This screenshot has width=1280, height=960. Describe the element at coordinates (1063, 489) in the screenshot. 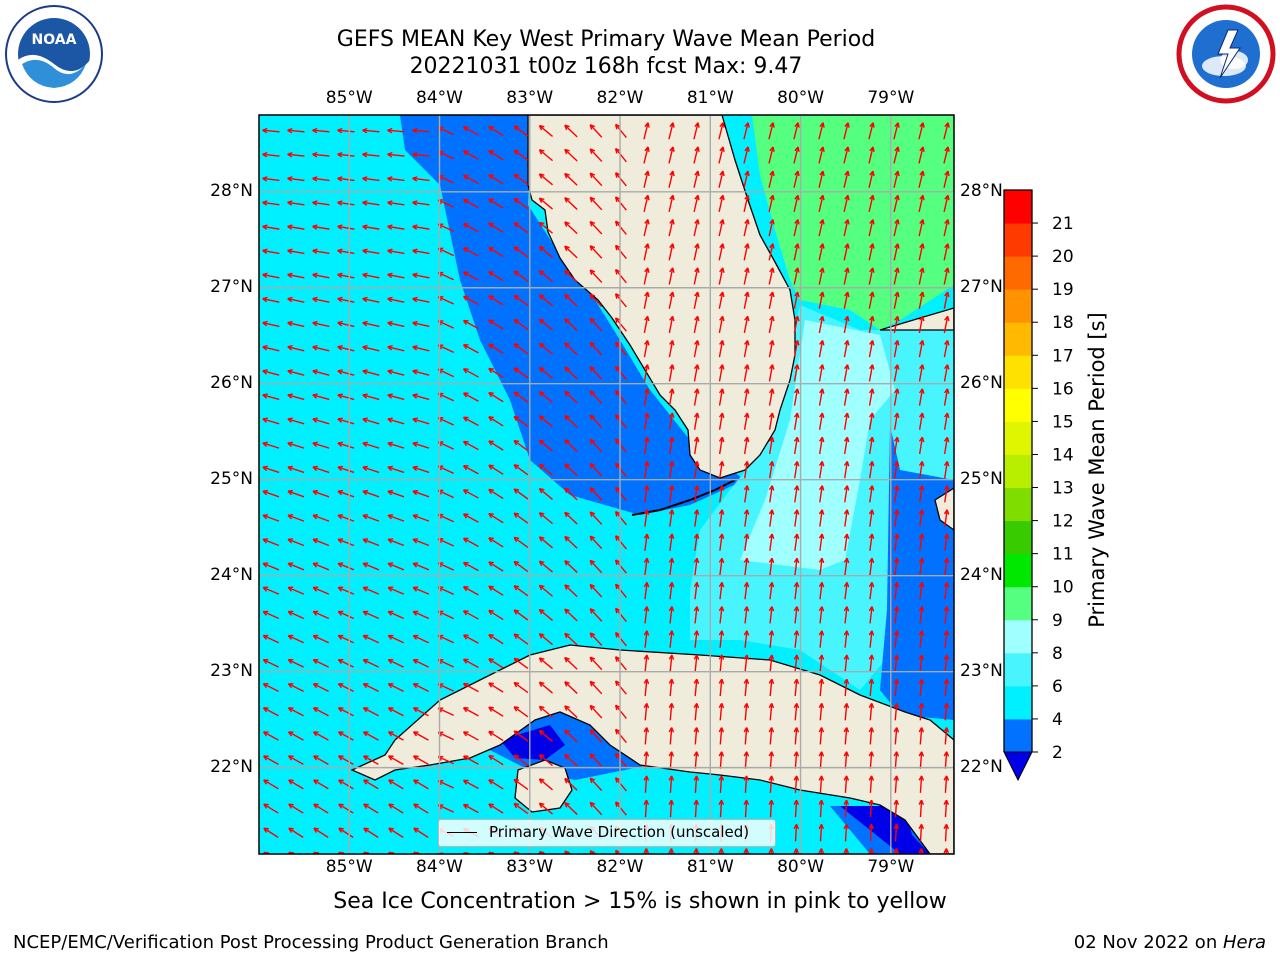

I see `colorbar-tick-label: 13` at that location.